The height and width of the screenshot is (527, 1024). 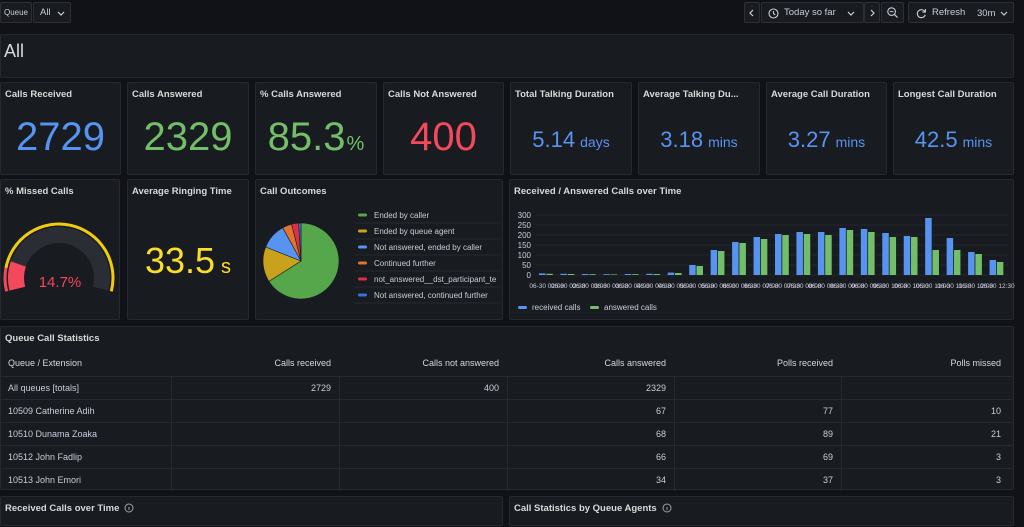 I want to click on column-header: Polls received, so click(x=804, y=363).